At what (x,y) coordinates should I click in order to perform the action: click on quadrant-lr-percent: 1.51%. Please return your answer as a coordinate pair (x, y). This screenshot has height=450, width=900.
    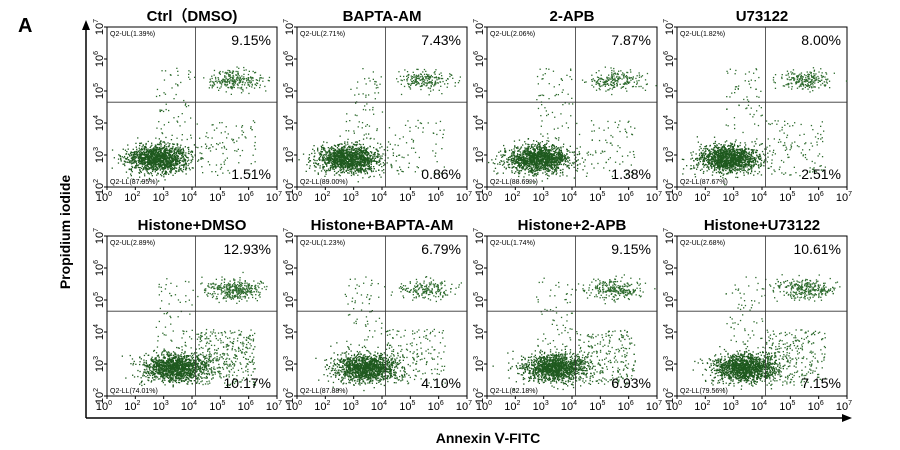
    Looking at the image, I should click on (251, 174).